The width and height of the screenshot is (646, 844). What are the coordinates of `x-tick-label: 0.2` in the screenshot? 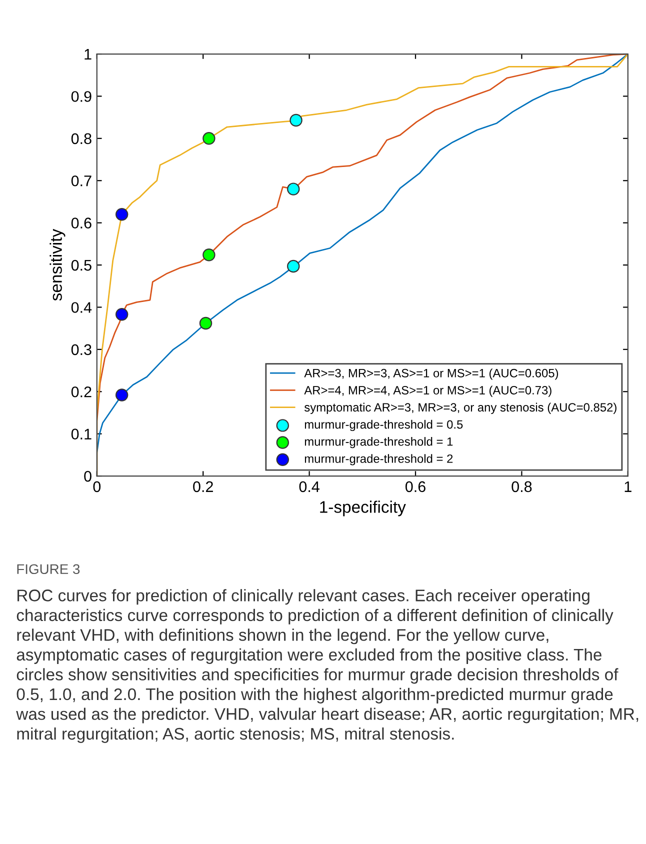 It's located at (203, 486).